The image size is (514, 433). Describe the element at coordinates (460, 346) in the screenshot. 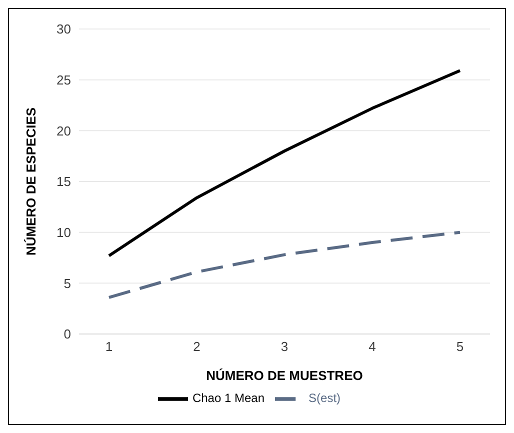

I see `x-tick-label: 5` at that location.